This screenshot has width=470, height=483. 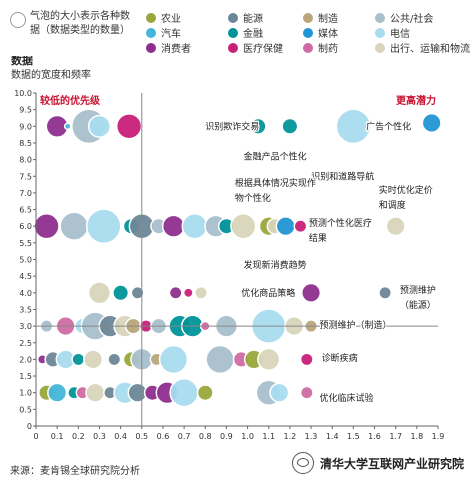 What do you see at coordinates (25, 293) in the screenshot?
I see `y-tick-label: 4.0` at bounding box center [25, 293].